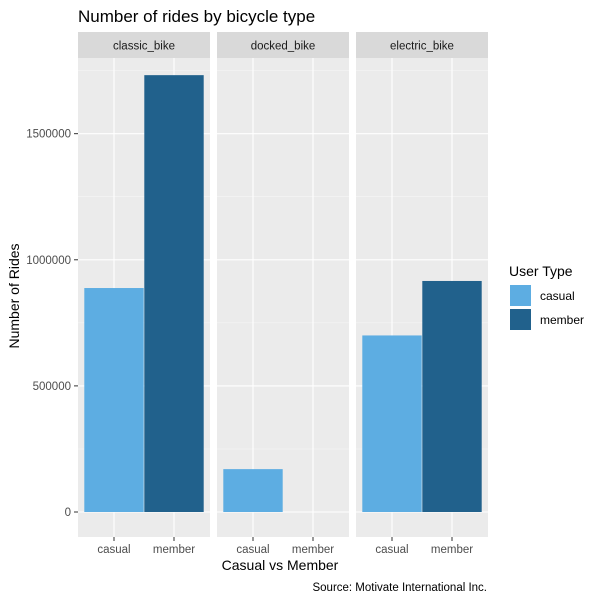 This screenshot has width=600, height=600. What do you see at coordinates (48, 261) in the screenshot?
I see `y-tick-label: 1000000` at bounding box center [48, 261].